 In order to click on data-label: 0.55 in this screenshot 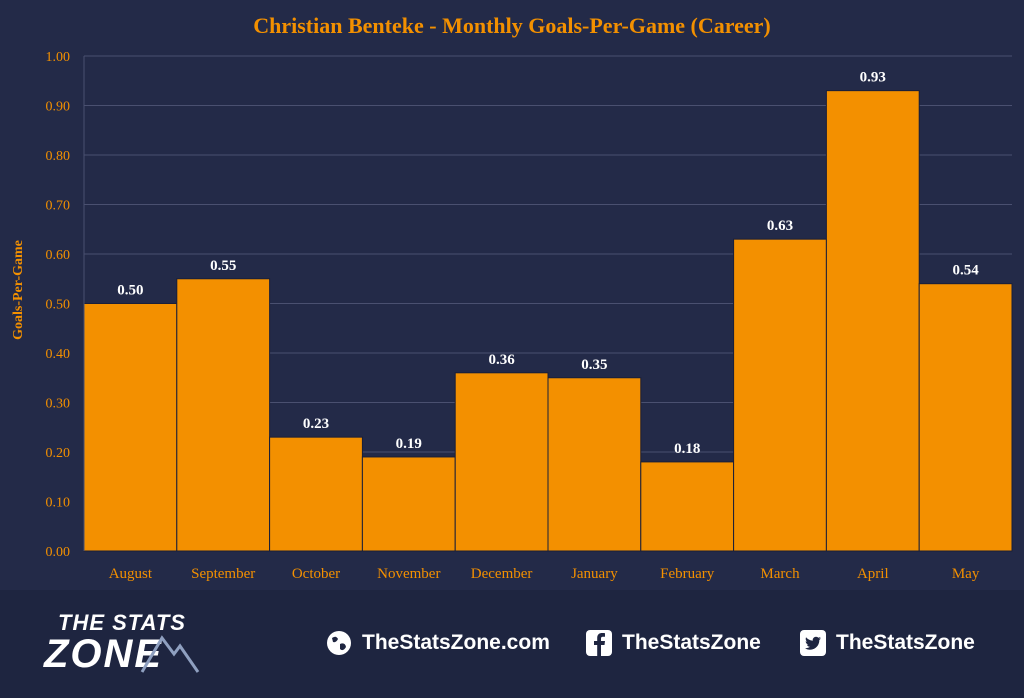, I will do `click(223, 266)`.